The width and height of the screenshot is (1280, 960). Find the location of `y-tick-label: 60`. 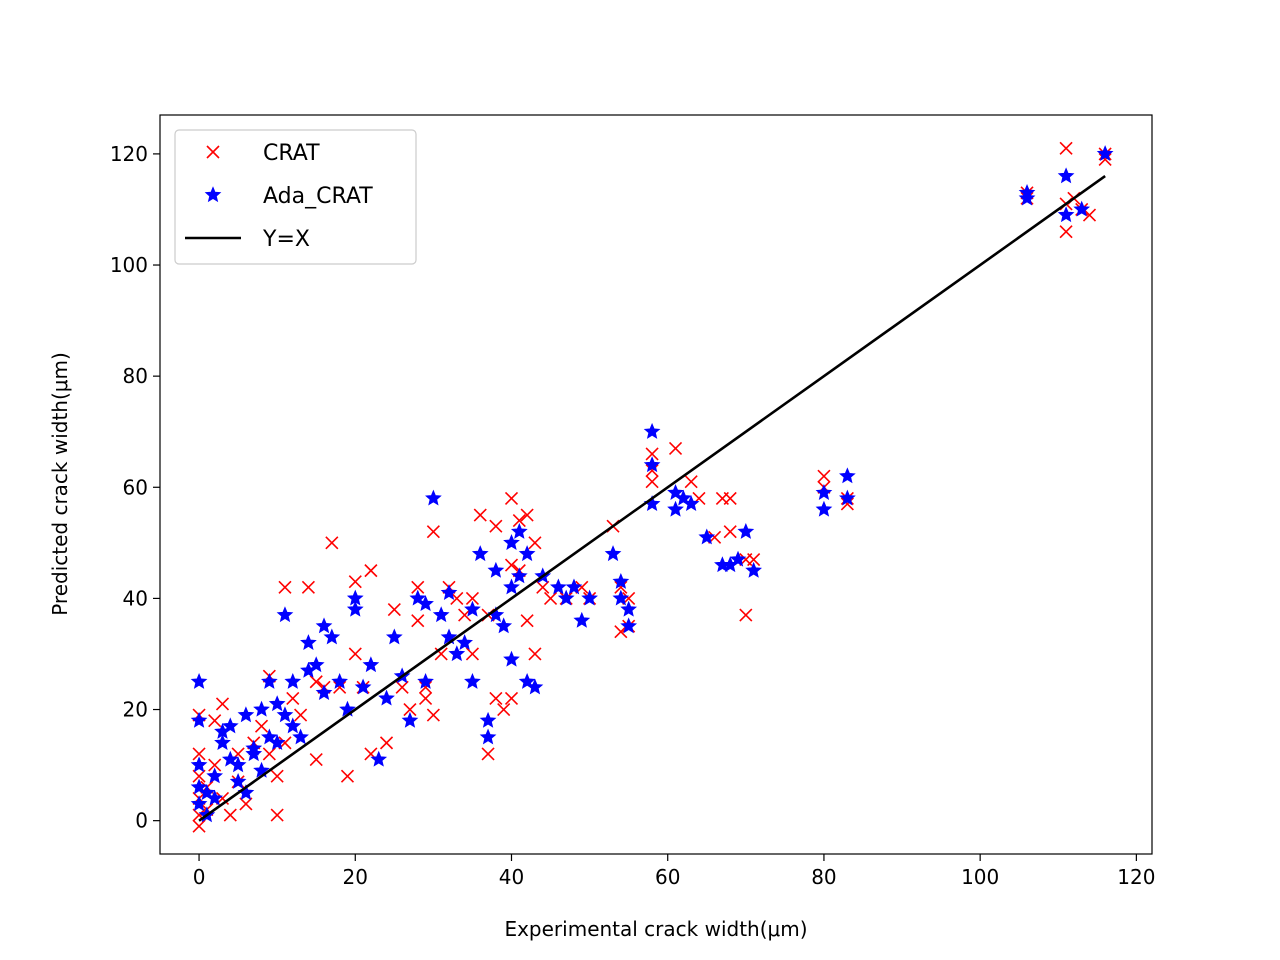

y-tick-label: 60 is located at coordinates (135, 487).